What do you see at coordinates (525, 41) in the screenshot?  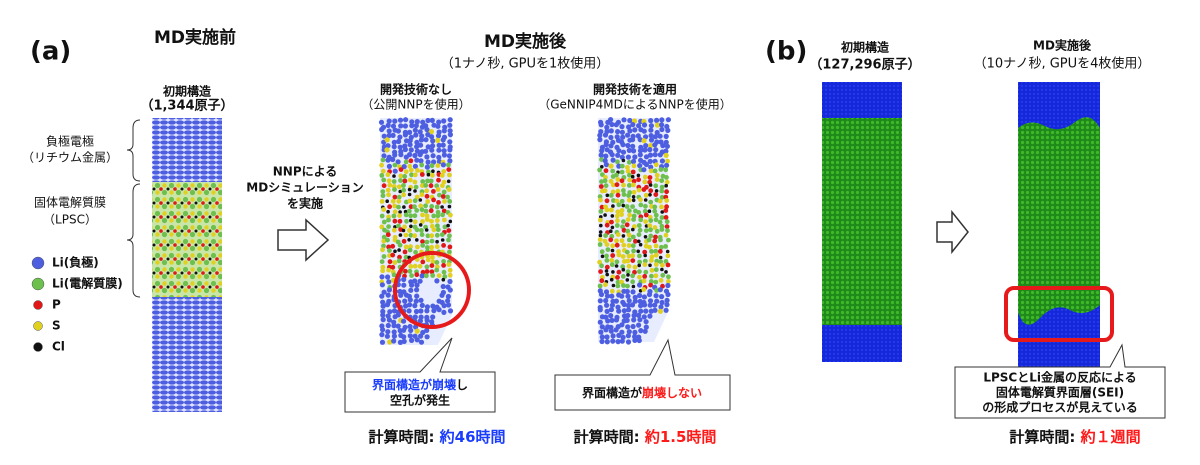 I see `after-title: MD実施後` at bounding box center [525, 41].